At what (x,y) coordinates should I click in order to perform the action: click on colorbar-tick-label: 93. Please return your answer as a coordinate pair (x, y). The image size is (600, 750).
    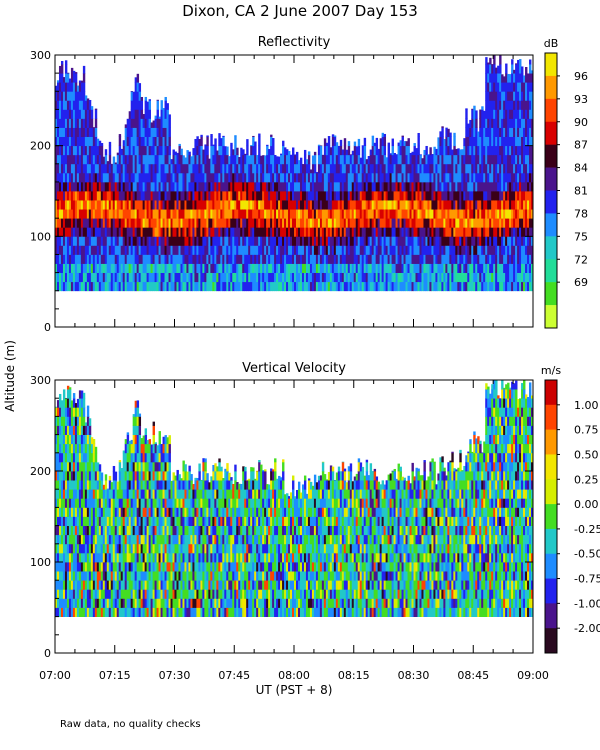
    Looking at the image, I should click on (581, 99).